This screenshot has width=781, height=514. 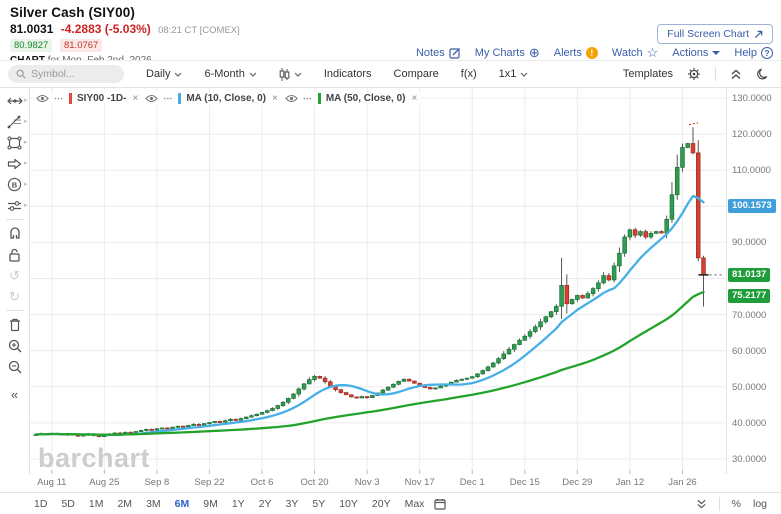 I want to click on indicators-button: Indicators, so click(x=348, y=74).